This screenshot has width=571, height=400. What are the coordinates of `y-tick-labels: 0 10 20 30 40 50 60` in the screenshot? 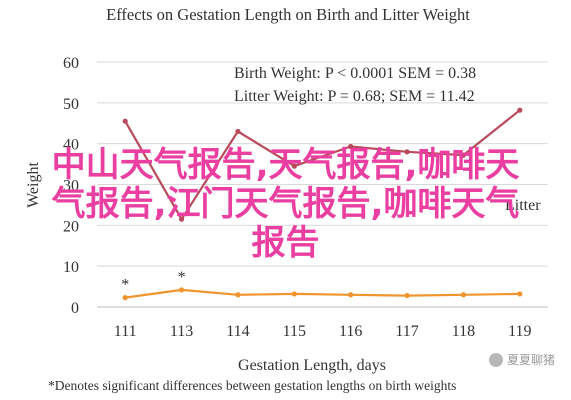 It's located at (71, 186).